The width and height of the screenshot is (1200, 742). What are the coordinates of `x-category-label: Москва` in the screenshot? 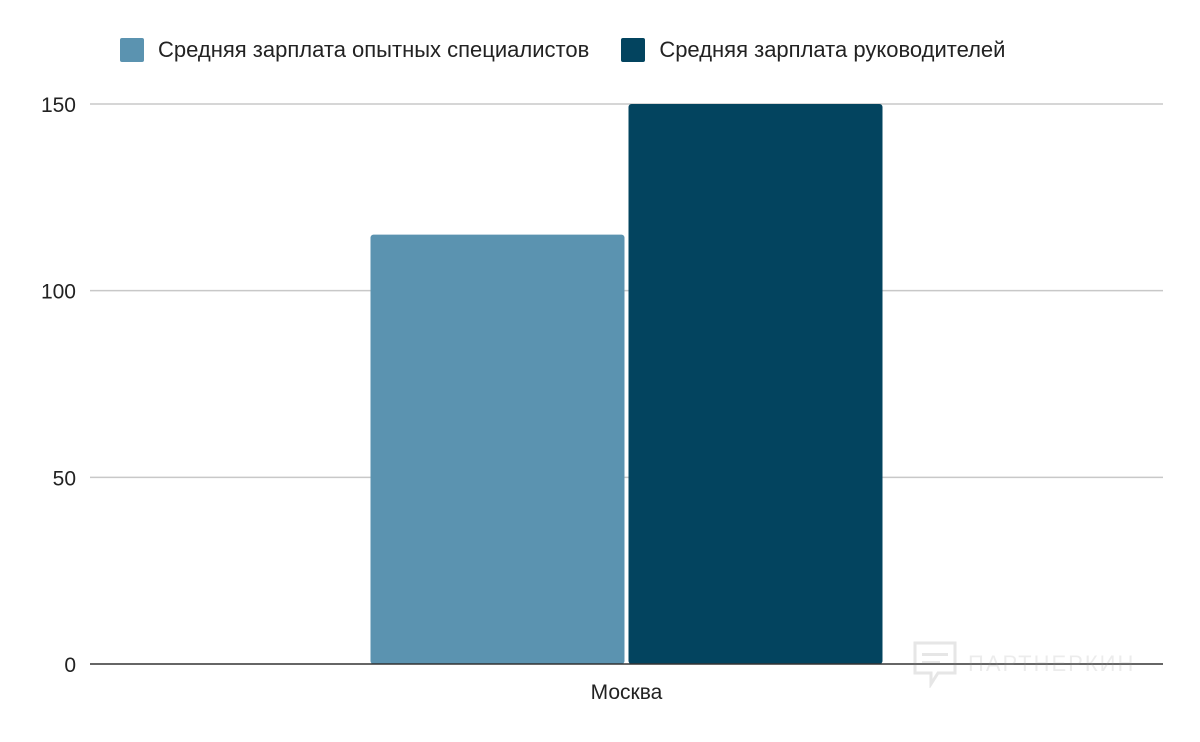 It's located at (627, 692).